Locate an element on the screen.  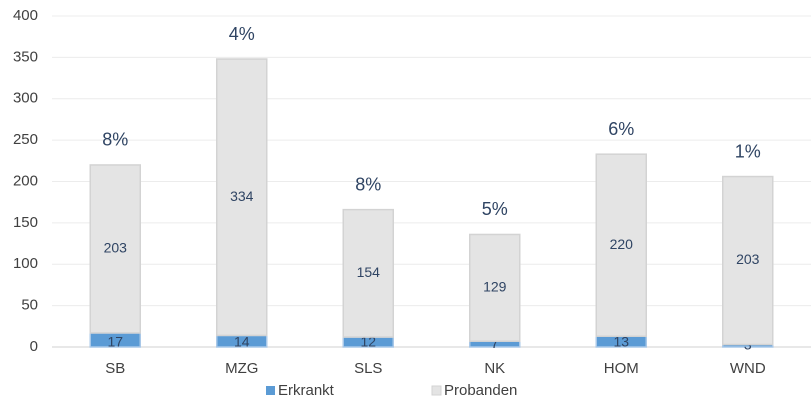
y-tick-label: 200 is located at coordinates (25, 180).